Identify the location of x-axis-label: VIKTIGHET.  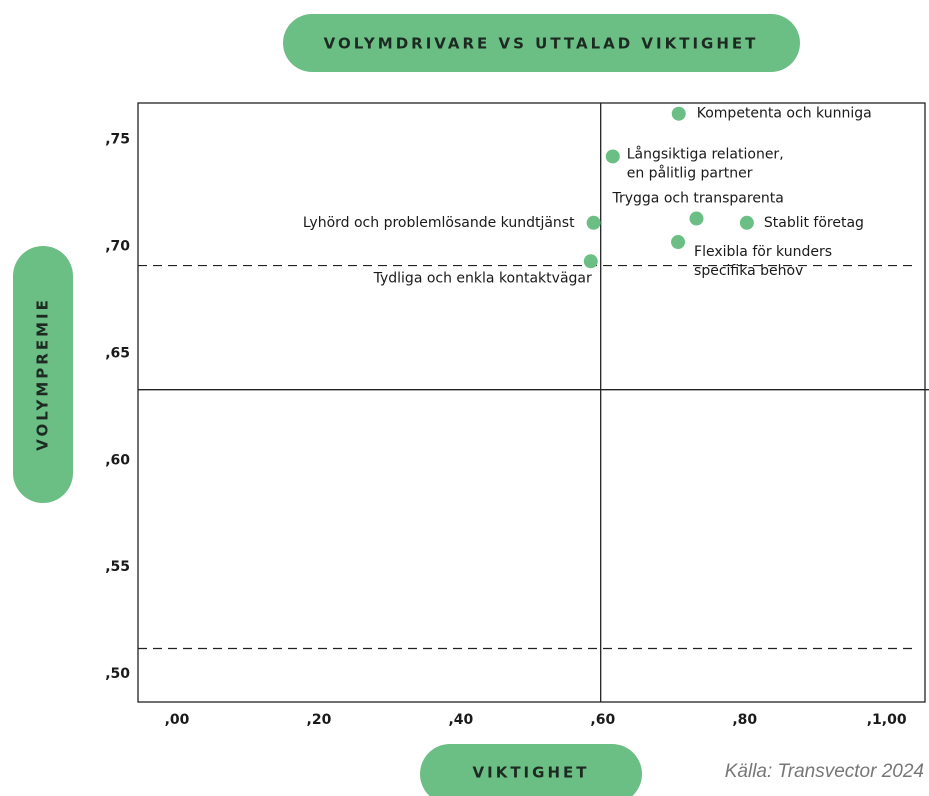
(531, 773).